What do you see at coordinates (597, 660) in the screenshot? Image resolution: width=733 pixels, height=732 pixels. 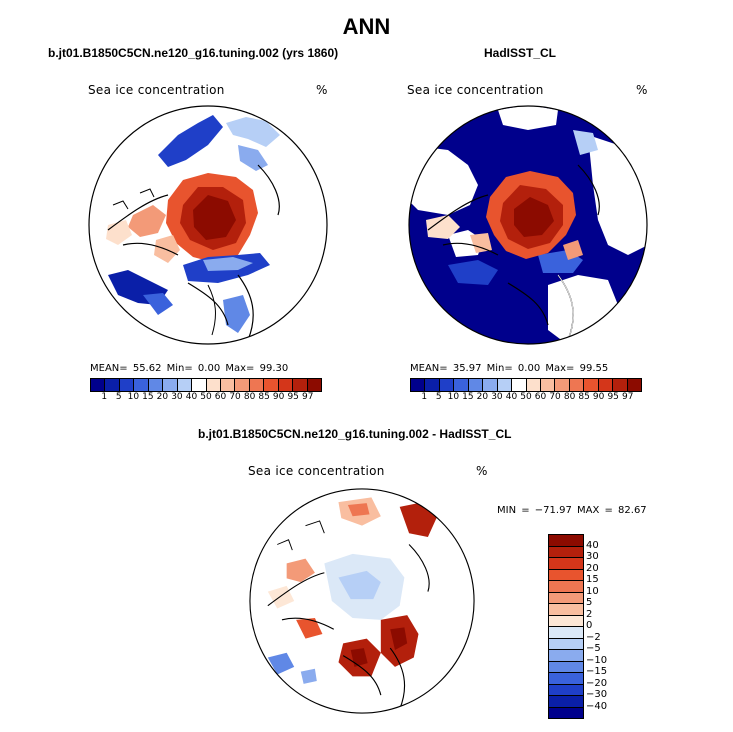 I see `diff-colorbar-tick-label: −10` at bounding box center [597, 660].